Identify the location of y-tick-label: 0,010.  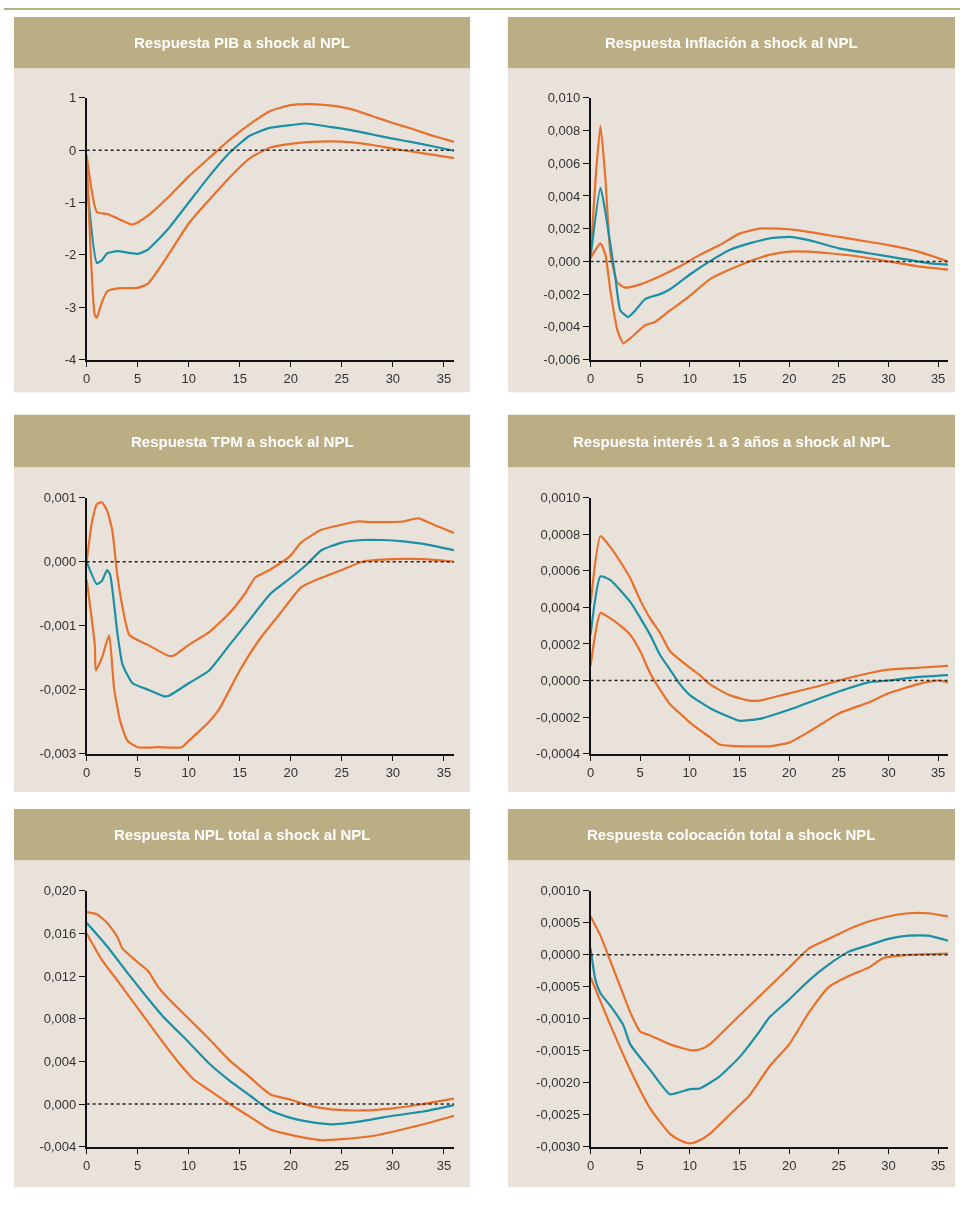
(564, 98).